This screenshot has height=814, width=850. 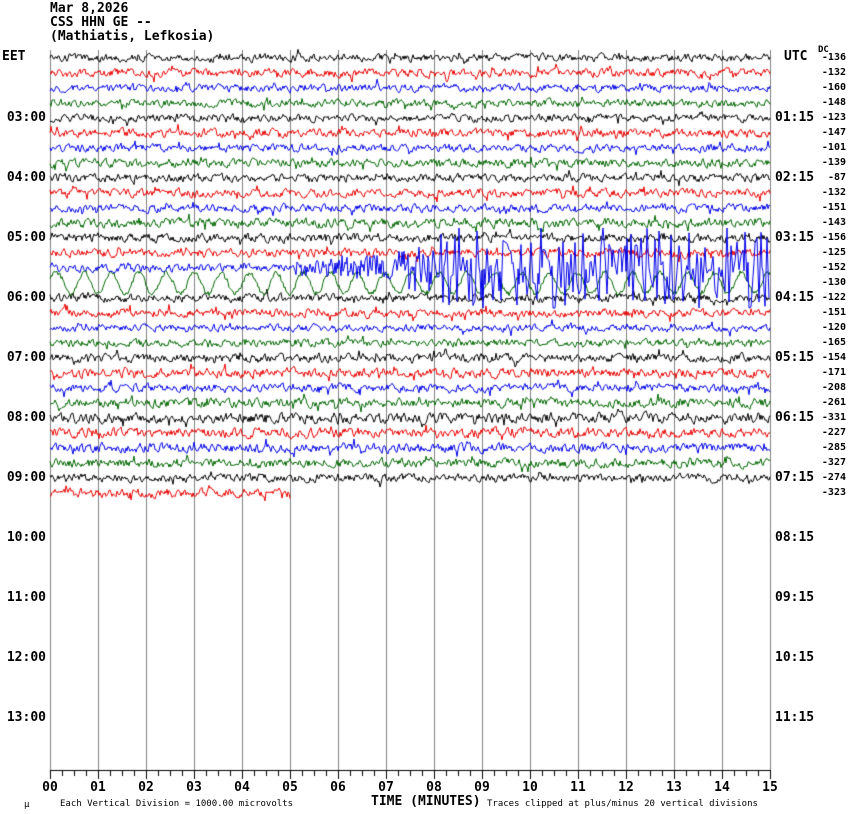 I want to click on dc-offset-value: -101, so click(x=833, y=147).